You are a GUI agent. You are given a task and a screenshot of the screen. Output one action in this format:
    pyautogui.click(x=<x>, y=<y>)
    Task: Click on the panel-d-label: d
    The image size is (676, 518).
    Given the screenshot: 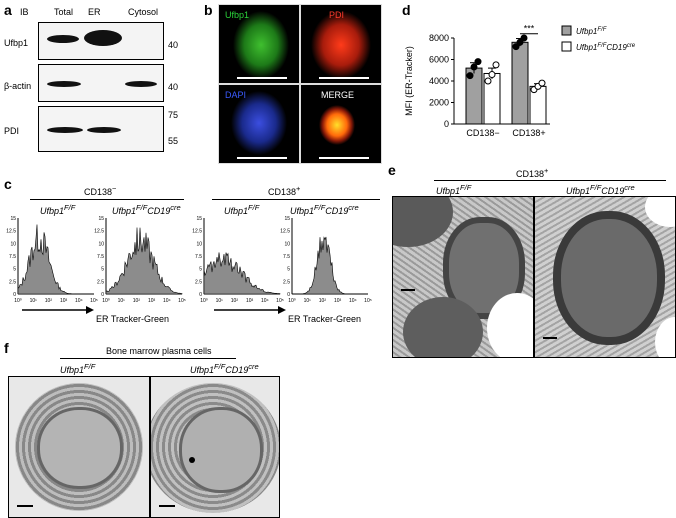 What is the action you would take?
    pyautogui.click(x=406, y=10)
    